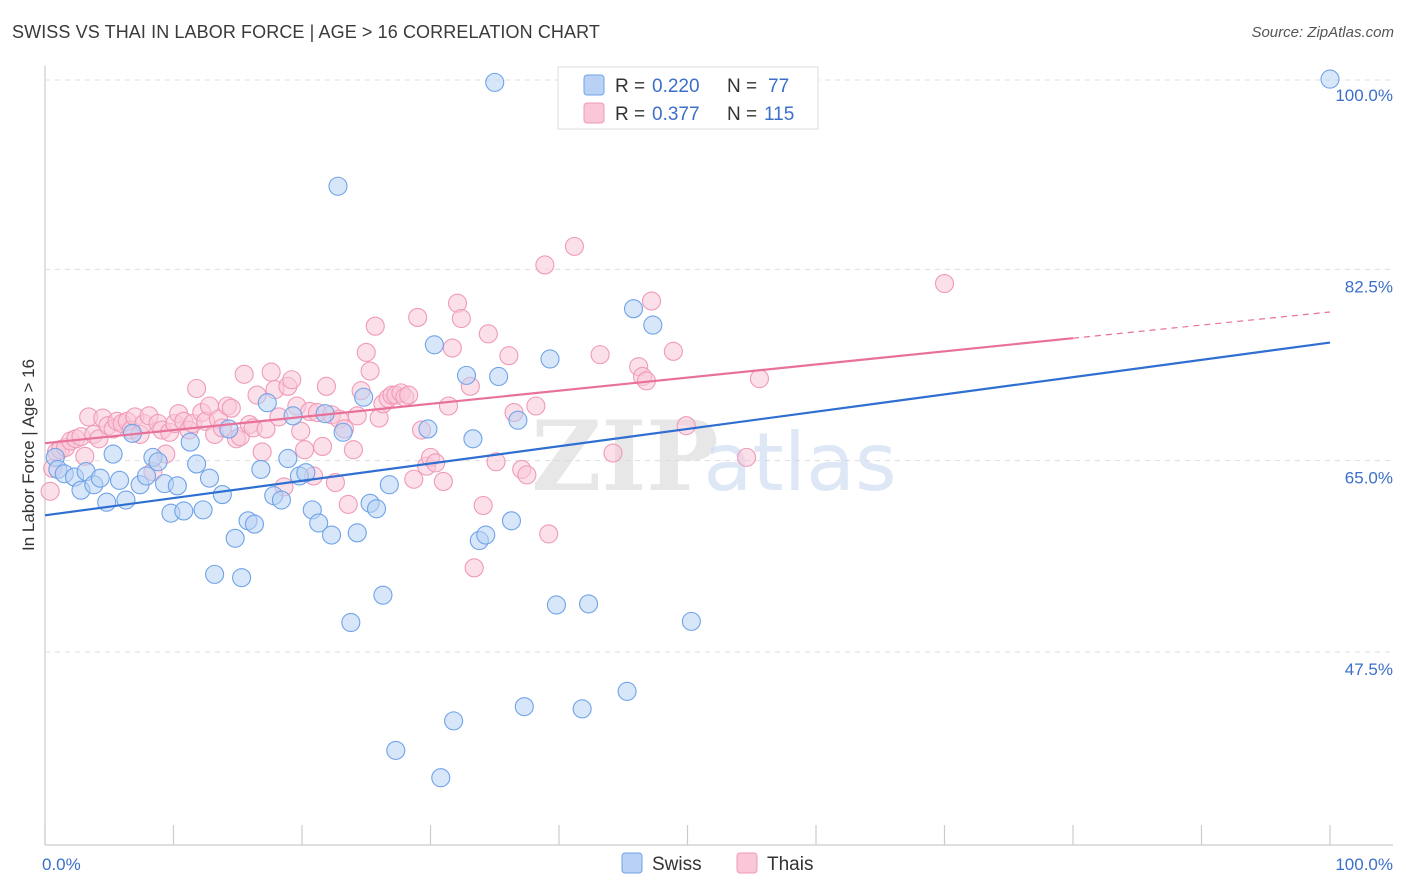  Describe the element at coordinates (742, 114) in the screenshot. I see `legend-n-label: N =` at that location.